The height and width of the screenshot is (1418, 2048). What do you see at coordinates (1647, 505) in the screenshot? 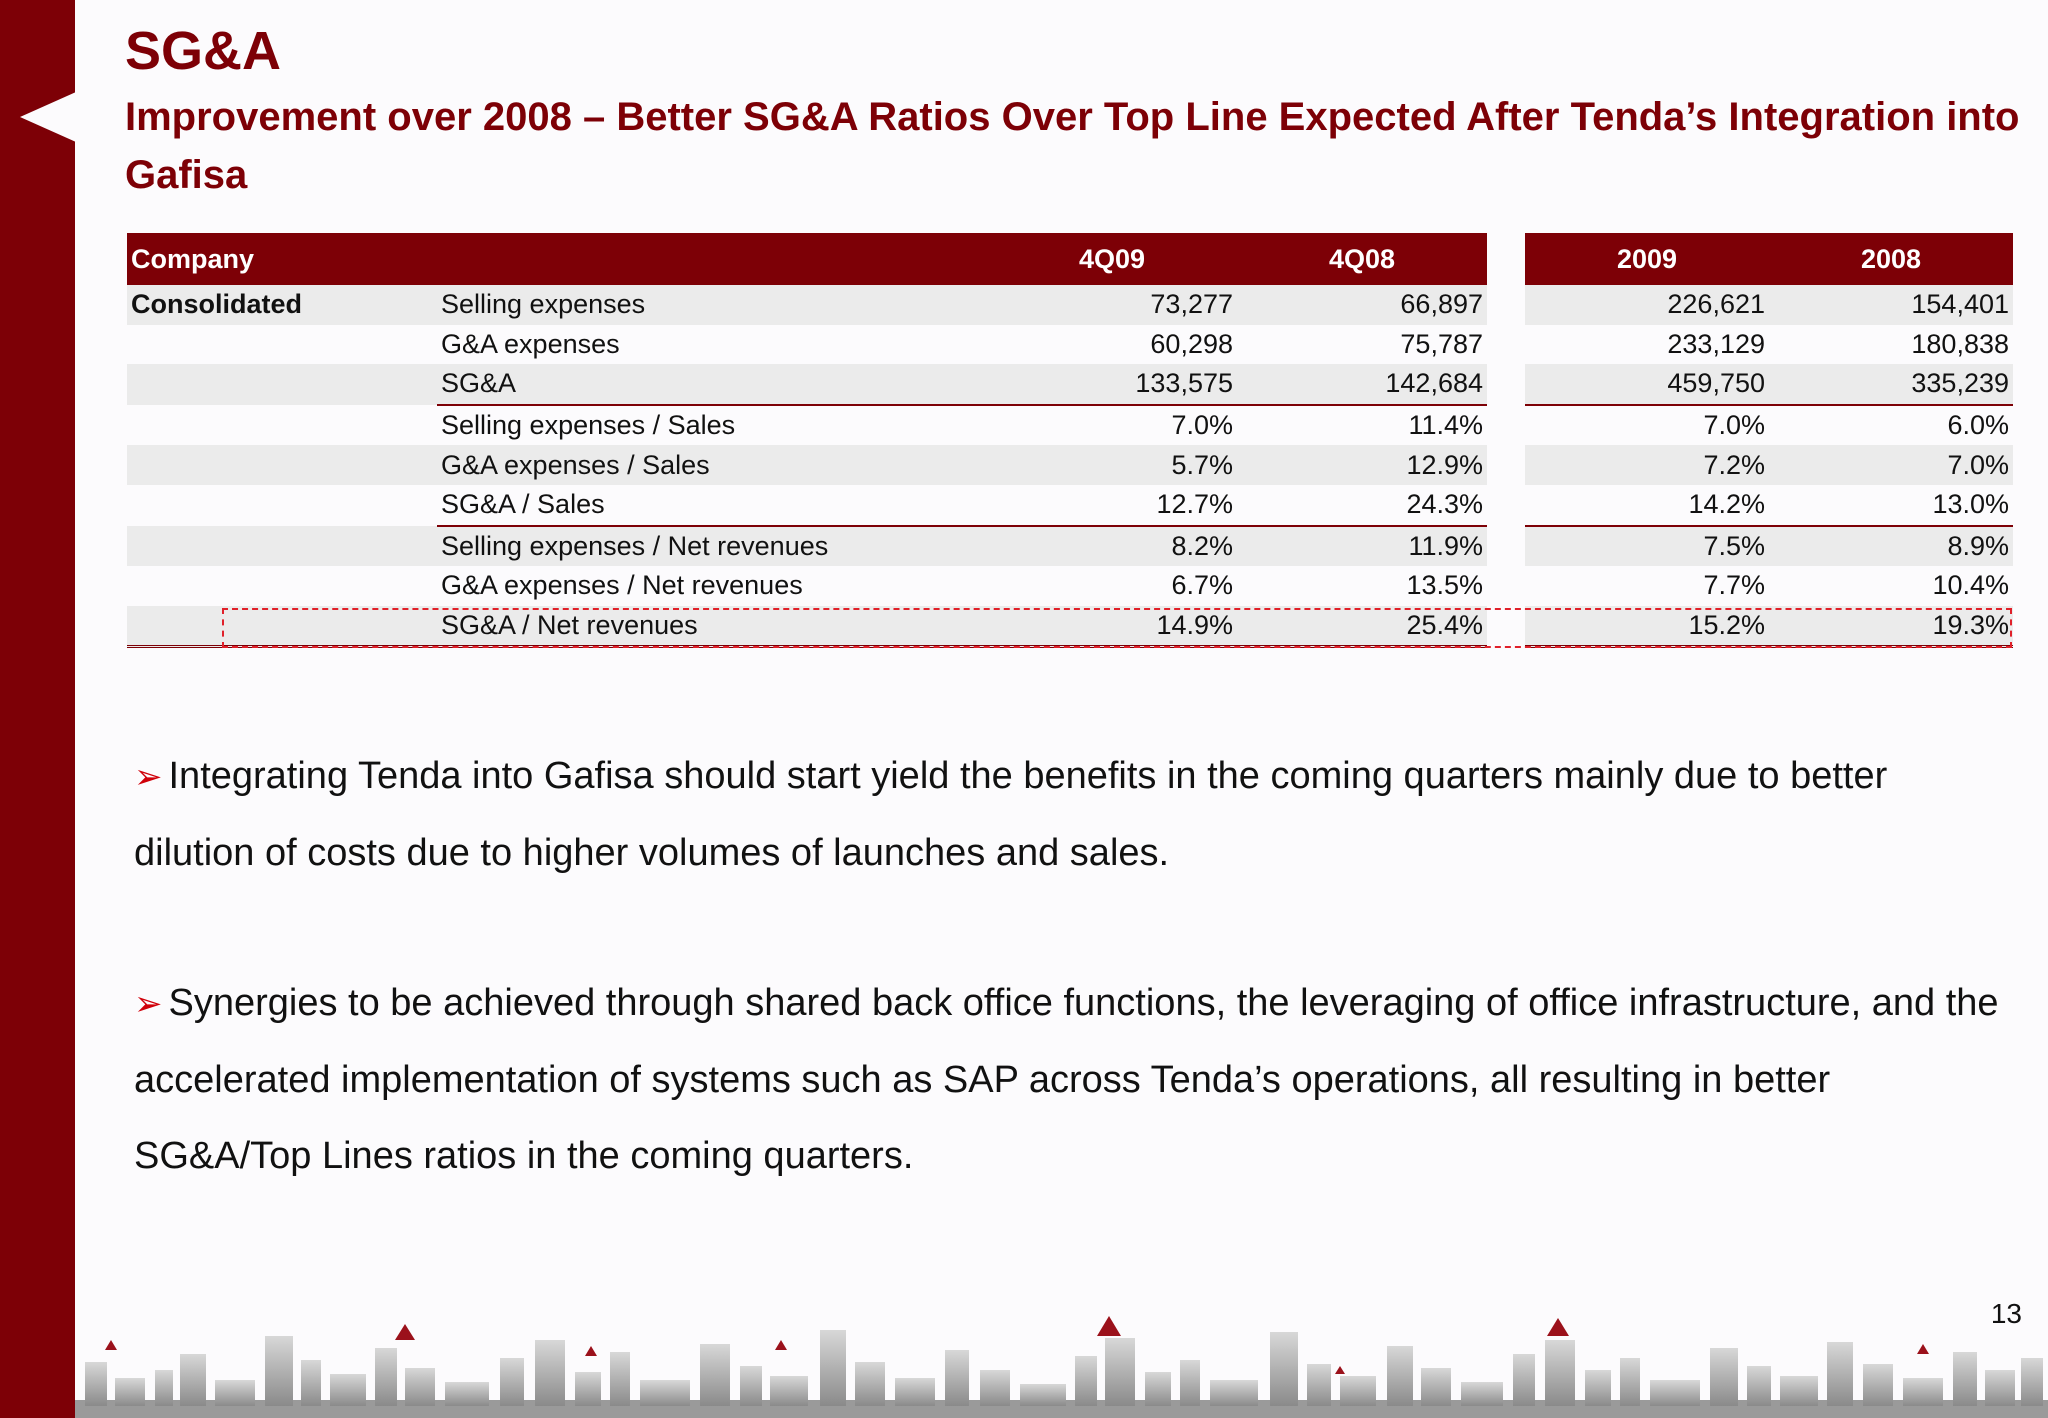
I see `cell-2009: 14.2%` at bounding box center [1647, 505].